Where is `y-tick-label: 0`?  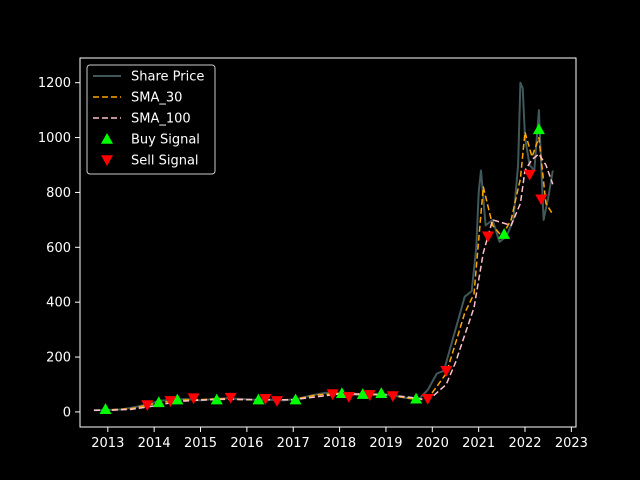 y-tick-label: 0 is located at coordinates (67, 412).